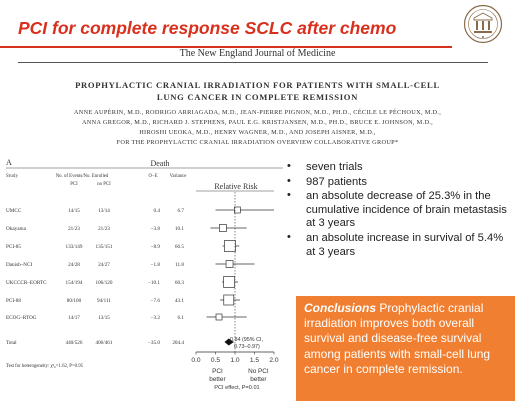 The image size is (515, 401). I want to click on no-pci-better-label: No PCI, so click(258, 371).